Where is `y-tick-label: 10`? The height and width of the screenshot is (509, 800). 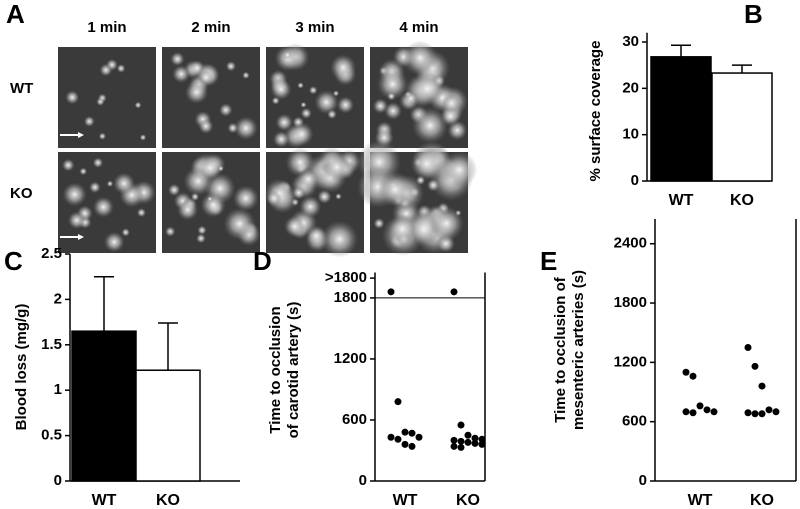 y-tick-label: 10 is located at coordinates (630, 134).